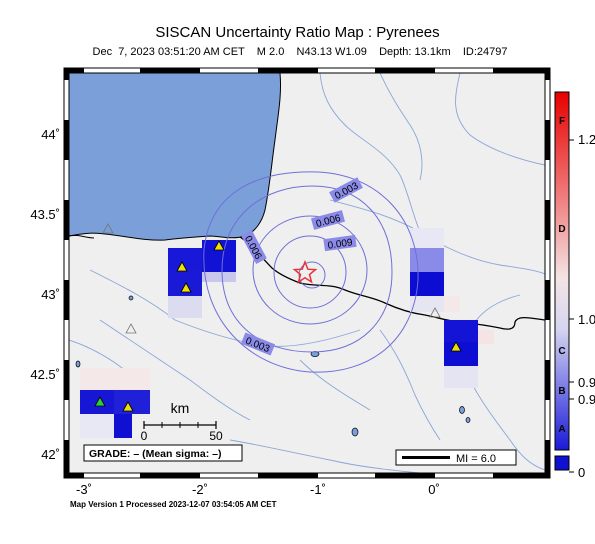 The image size is (595, 544). I want to click on map-title: SISCAN Uncertainty Ratio Map : Pyrenees, so click(297, 32).